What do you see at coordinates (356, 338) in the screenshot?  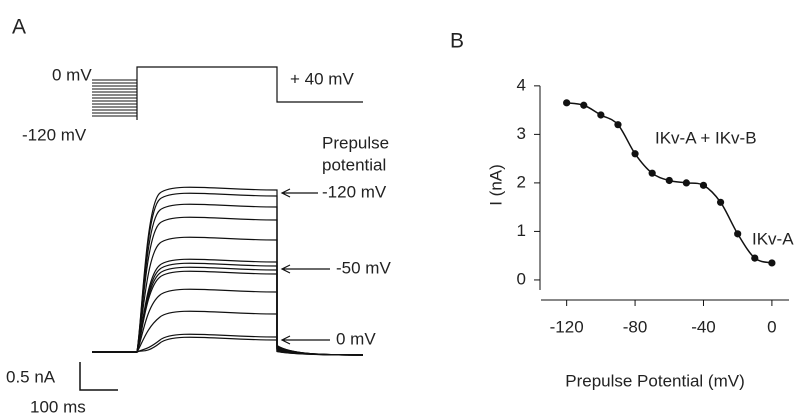 I see `arrow-label: 0 mV` at bounding box center [356, 338].